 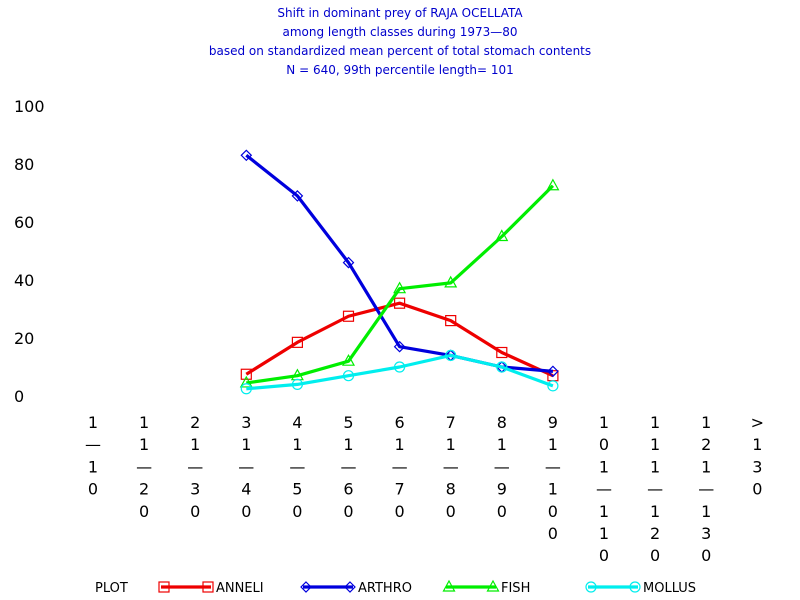 I want to click on title-line: N = 640, 99th percentile length= 101, so click(x=399, y=70).